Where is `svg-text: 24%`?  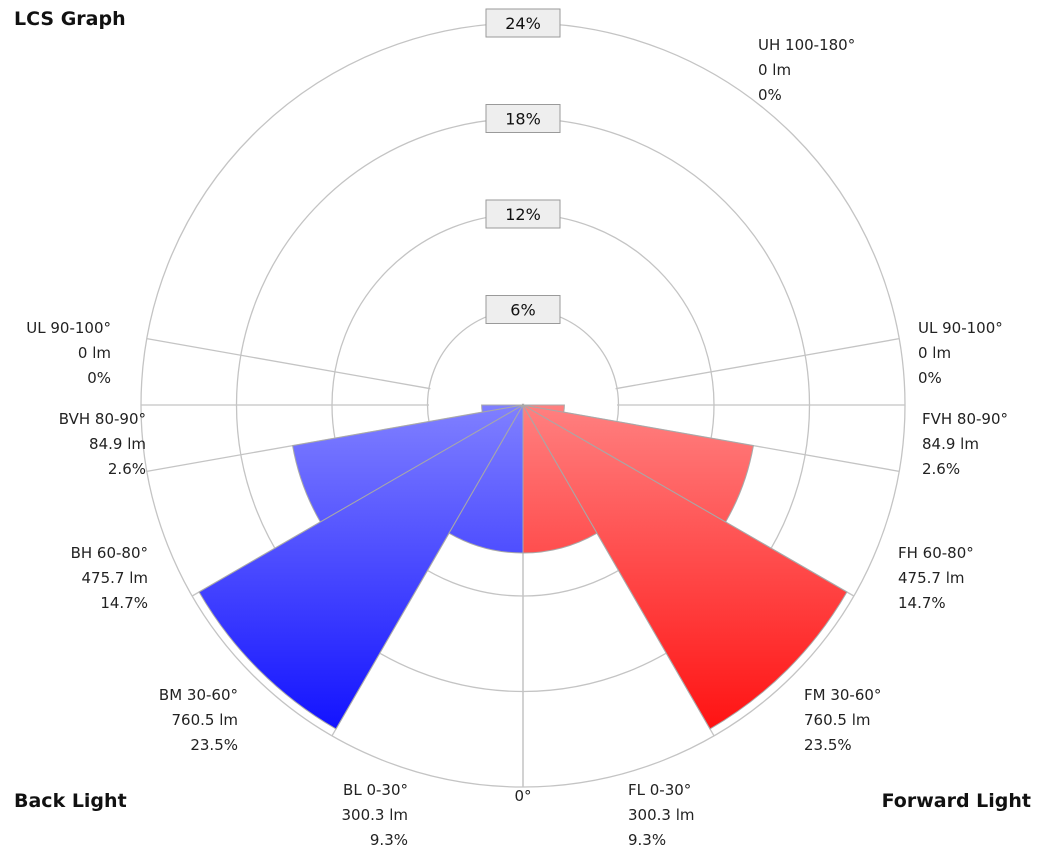
svg-text: 24% is located at coordinates (523, 23).